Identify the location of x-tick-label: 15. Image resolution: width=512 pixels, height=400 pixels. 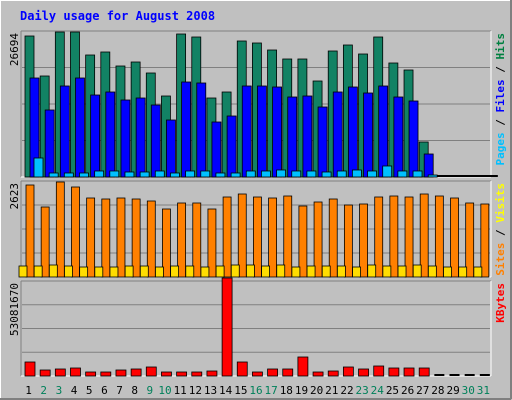
(240, 390).